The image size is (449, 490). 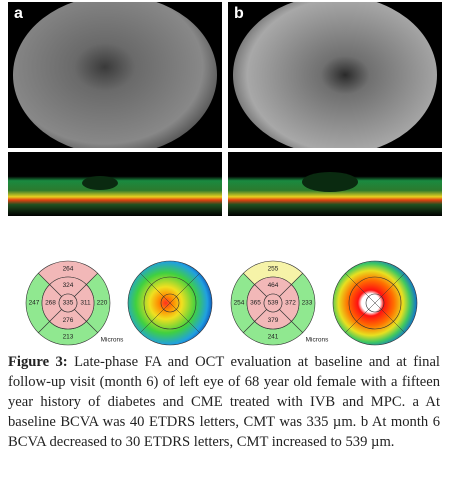 What do you see at coordinates (307, 303) in the screenshot?
I see `outer-thickness: 233` at bounding box center [307, 303].